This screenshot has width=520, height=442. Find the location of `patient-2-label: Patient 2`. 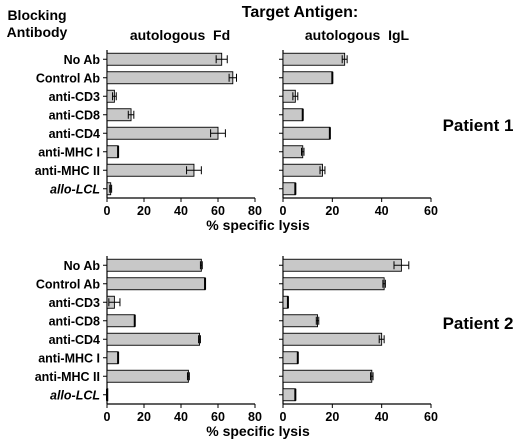

patient-2-label: Patient 2 is located at coordinates (478, 323).